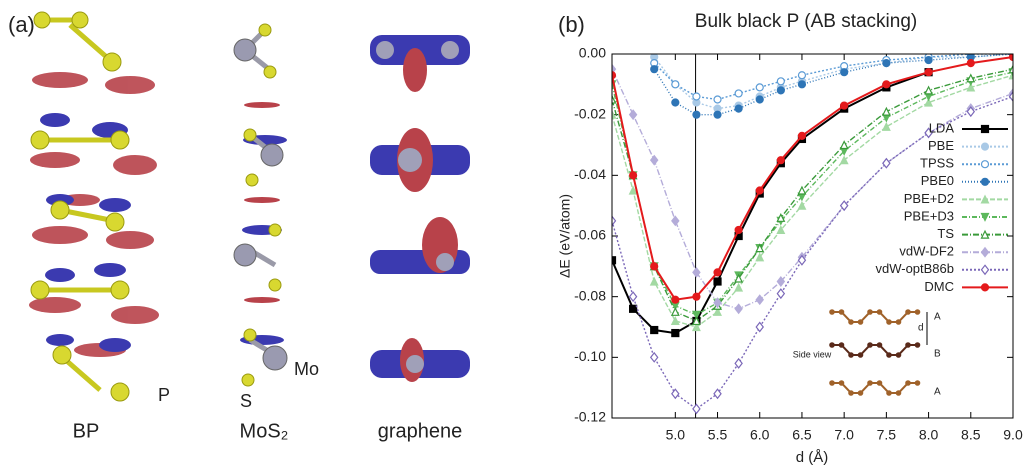  Describe the element at coordinates (929, 215) in the screenshot. I see `legend-label: PBE+D3` at that location.